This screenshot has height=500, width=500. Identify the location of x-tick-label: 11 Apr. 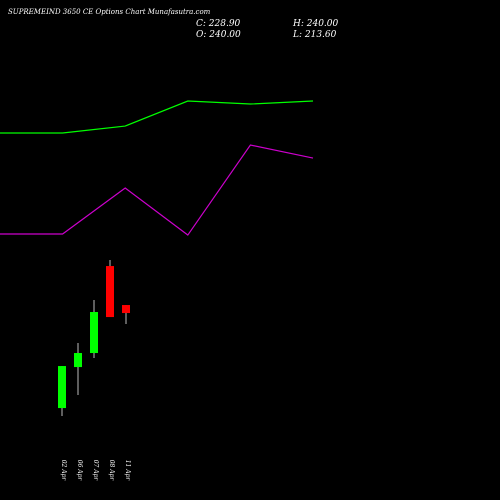
(127, 471).